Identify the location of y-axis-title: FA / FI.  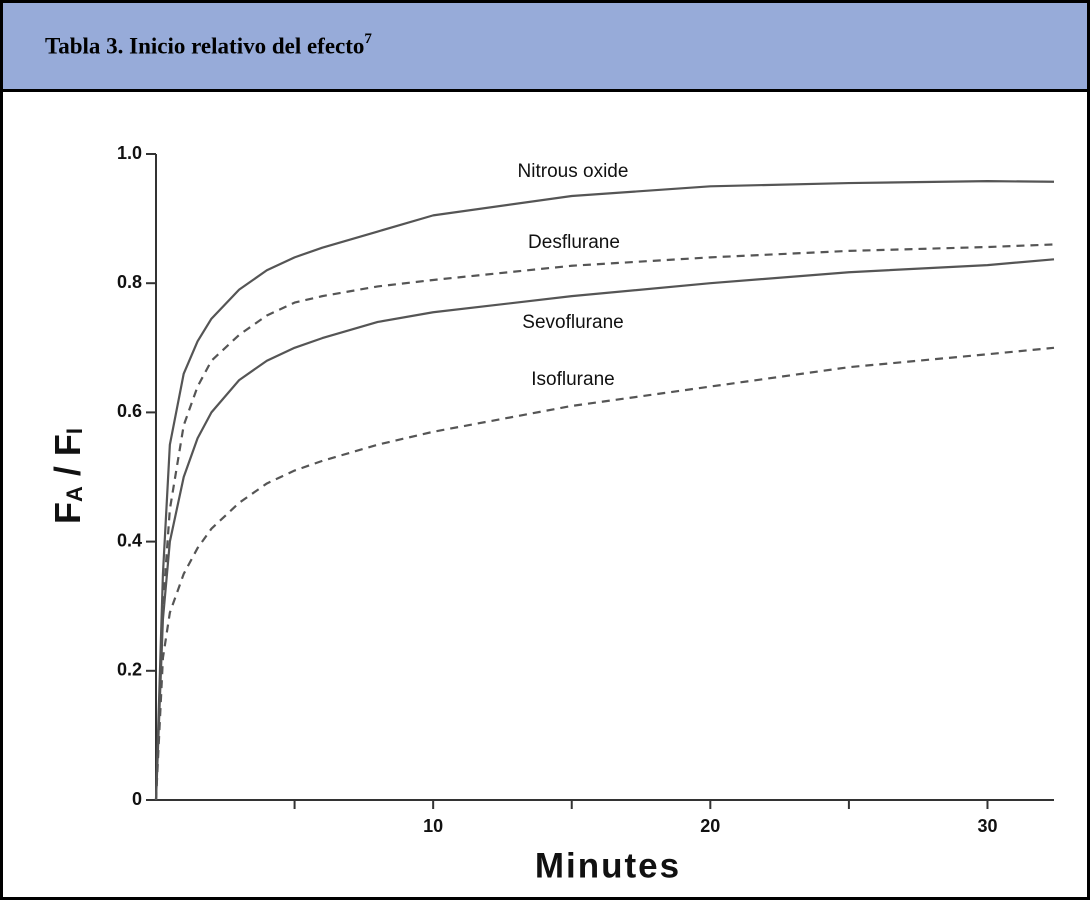
(67, 476).